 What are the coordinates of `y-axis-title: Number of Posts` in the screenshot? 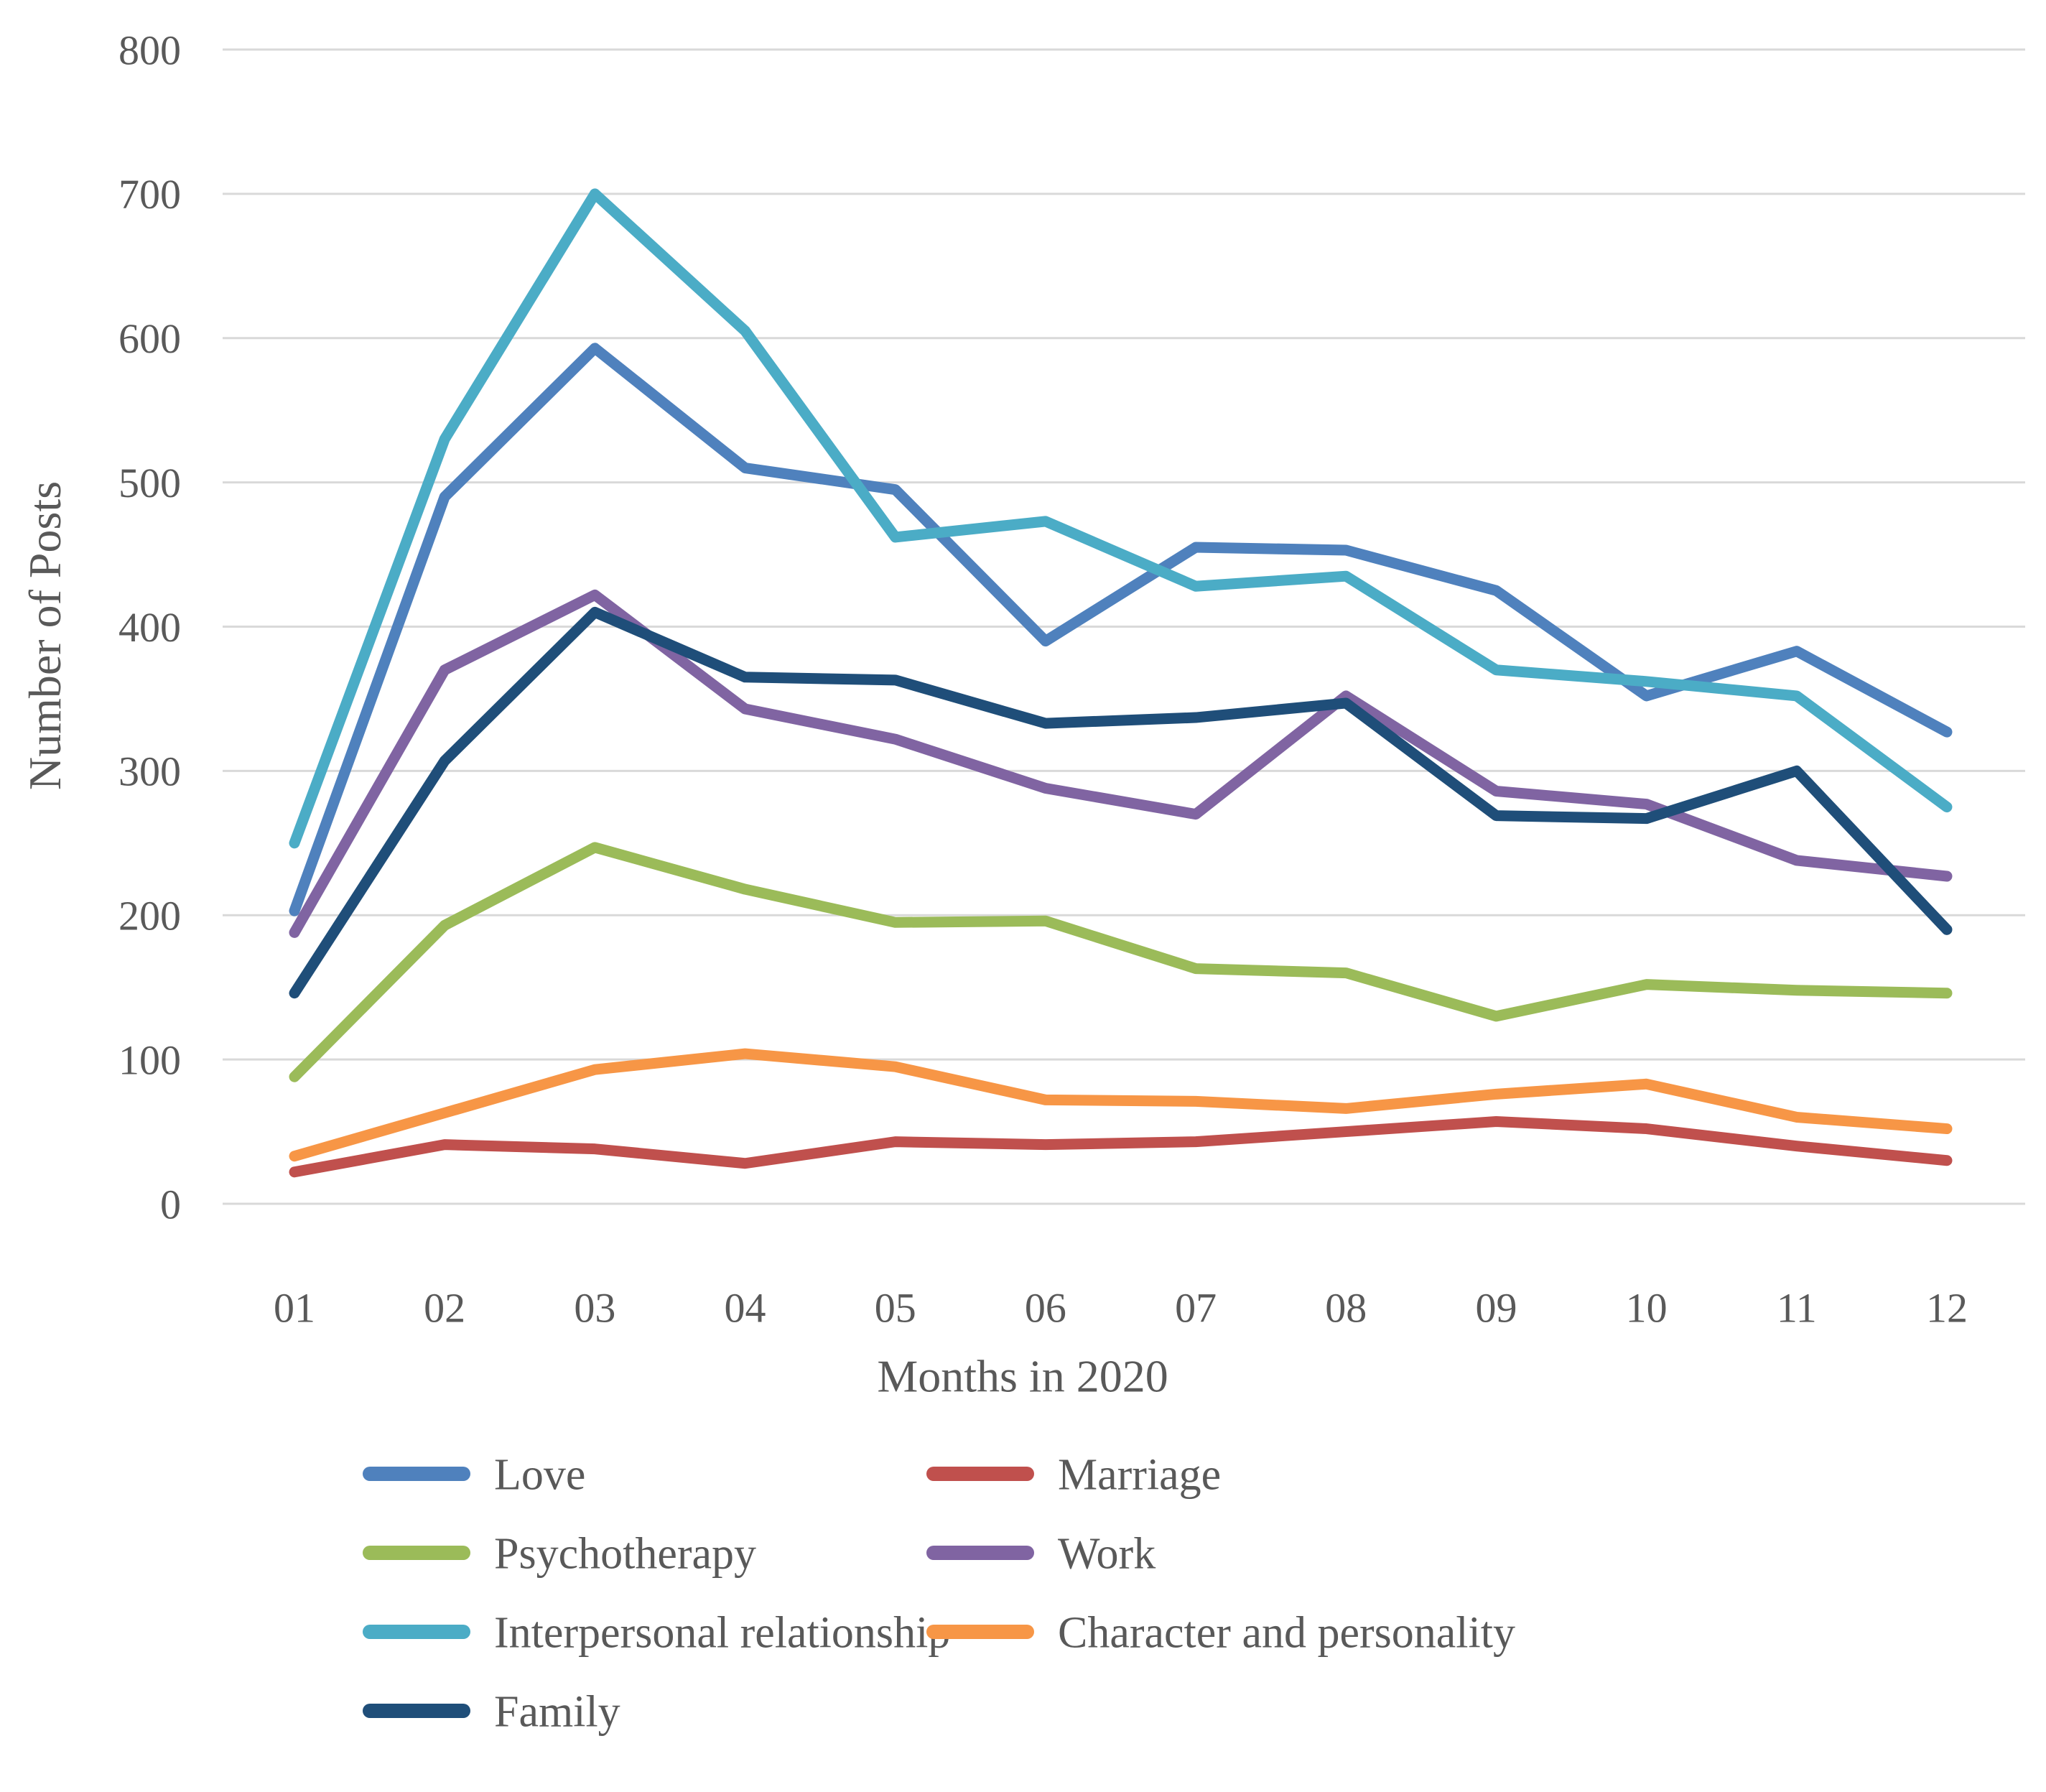 It's located at (44, 635).